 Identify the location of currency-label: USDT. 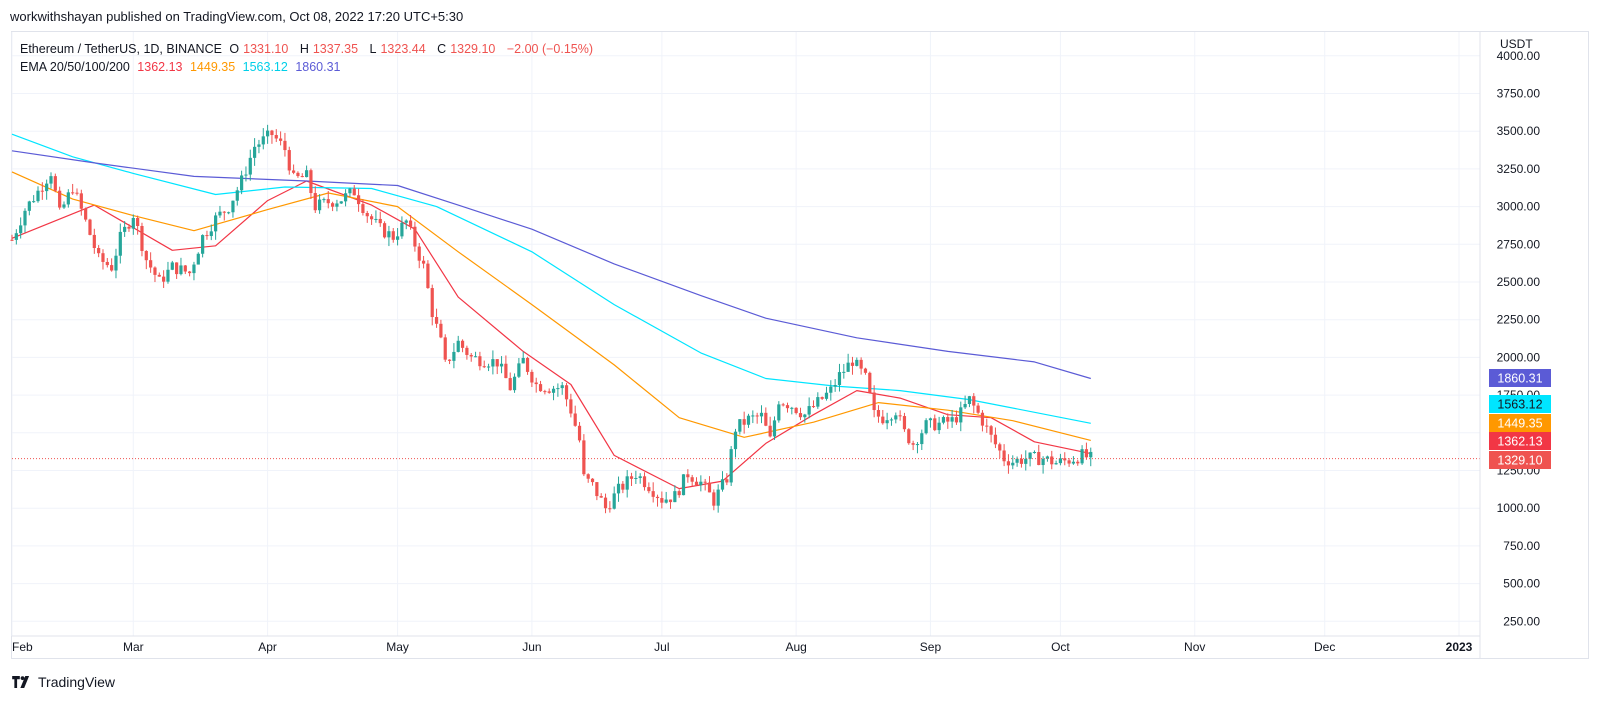
(1516, 44).